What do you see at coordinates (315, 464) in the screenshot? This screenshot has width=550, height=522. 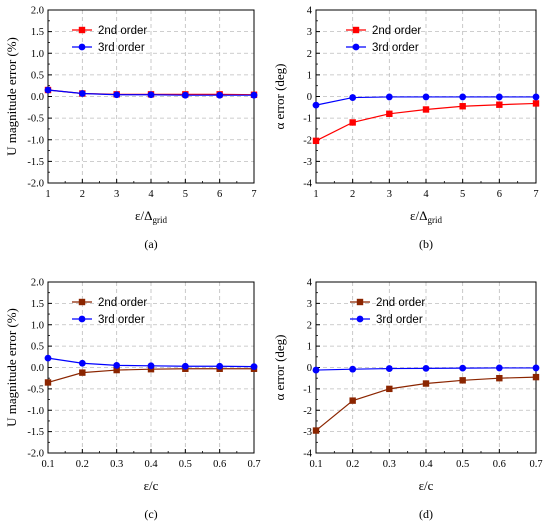 I see `x-tick-label: 0.1` at bounding box center [315, 464].